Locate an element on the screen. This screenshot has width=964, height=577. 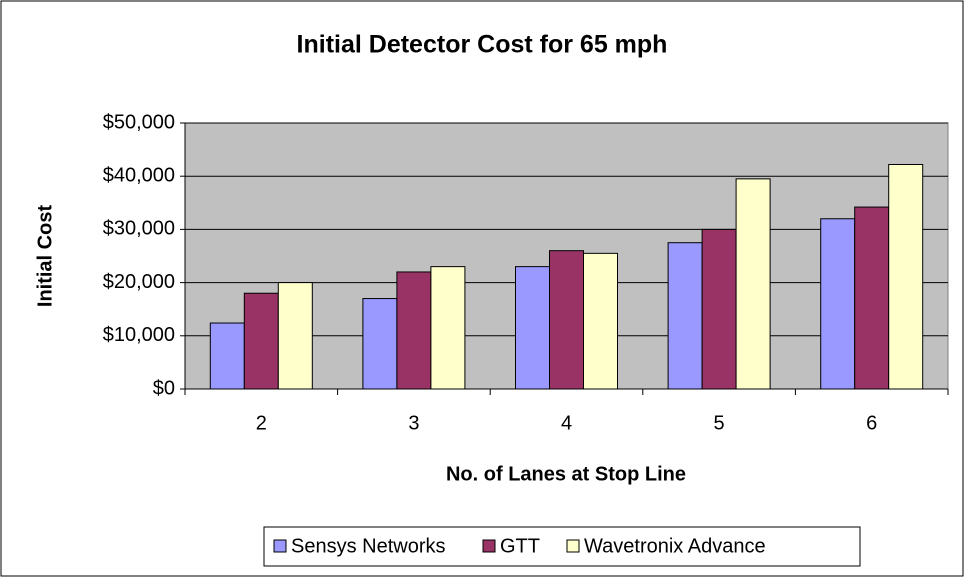
y-tick-label: $30,000 is located at coordinates (139, 229).